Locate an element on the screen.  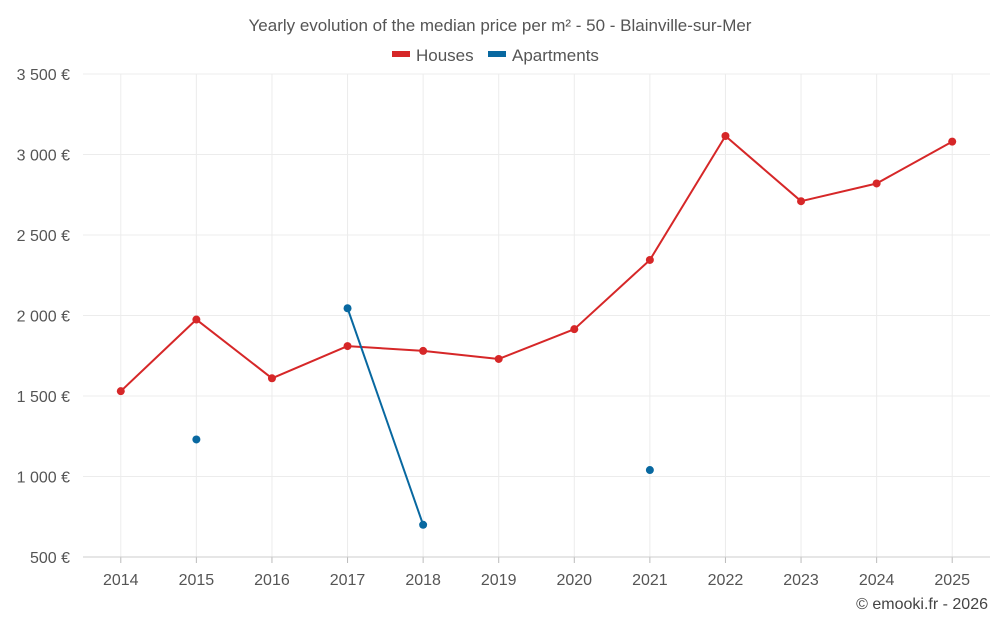
y-tick-label: 3 000 € is located at coordinates (43, 156).